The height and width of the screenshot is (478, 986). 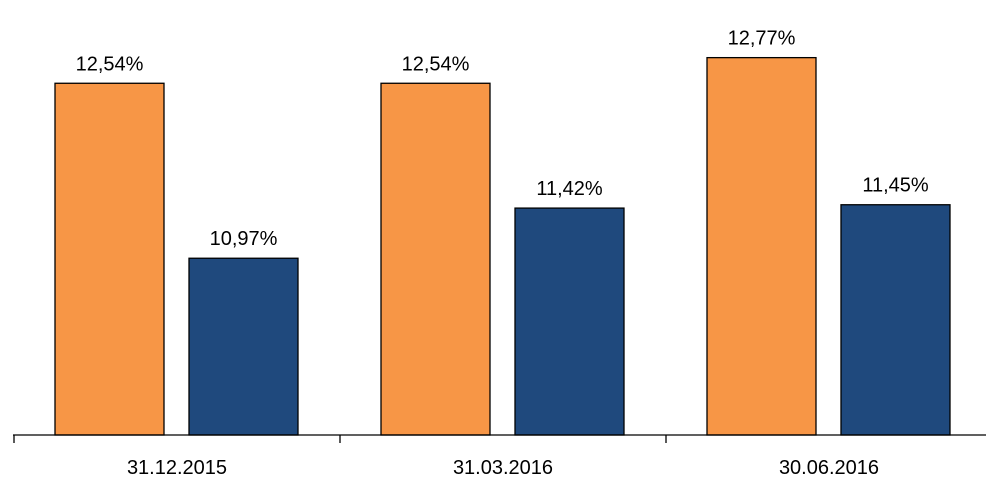 I want to click on data-label-series2-2: 11,42%, so click(x=569, y=189).